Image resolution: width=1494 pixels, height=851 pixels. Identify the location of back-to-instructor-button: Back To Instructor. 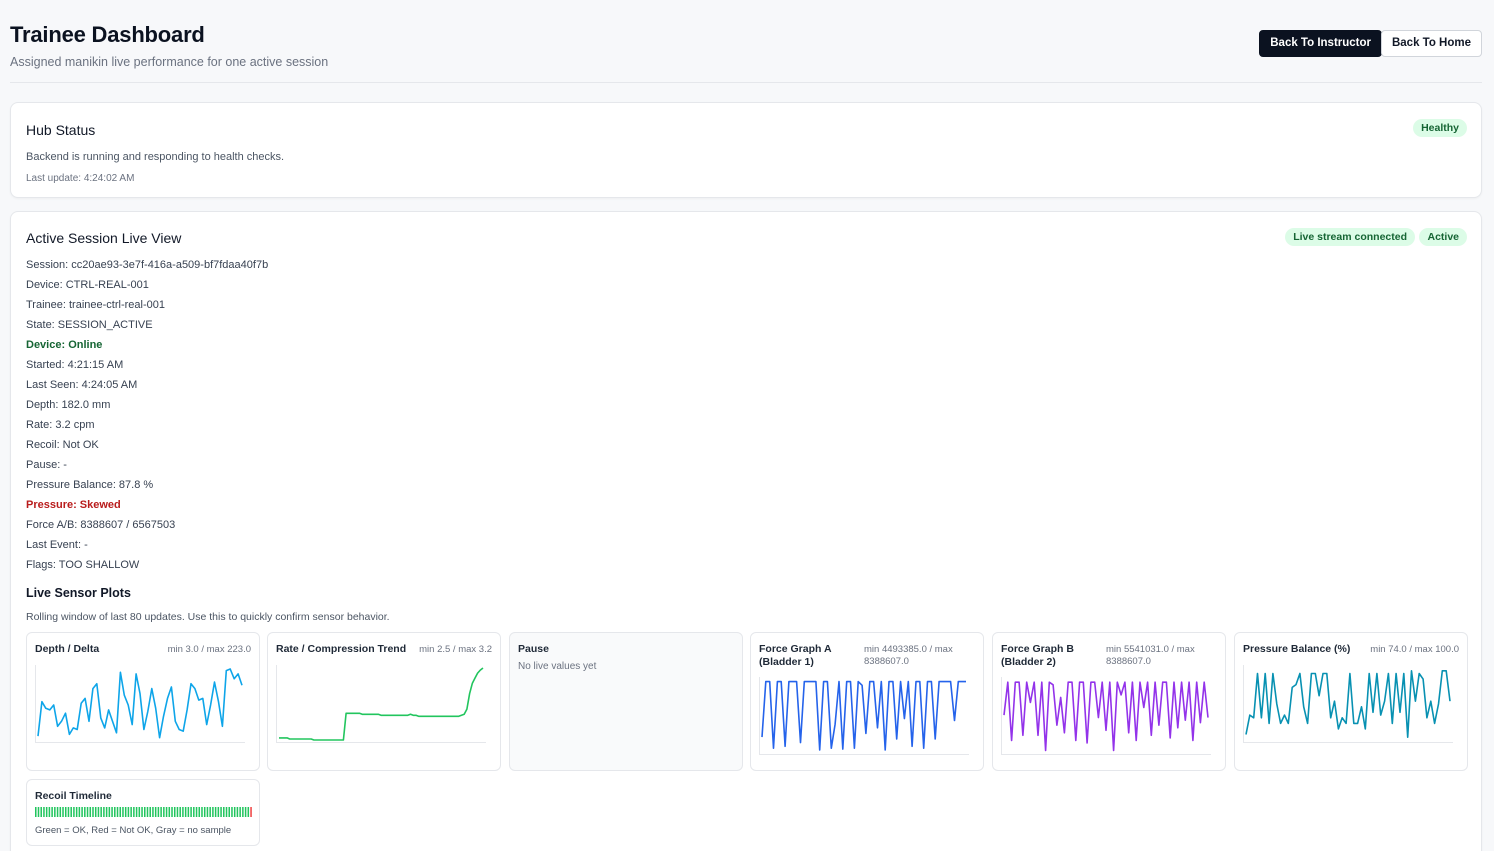
(1320, 43).